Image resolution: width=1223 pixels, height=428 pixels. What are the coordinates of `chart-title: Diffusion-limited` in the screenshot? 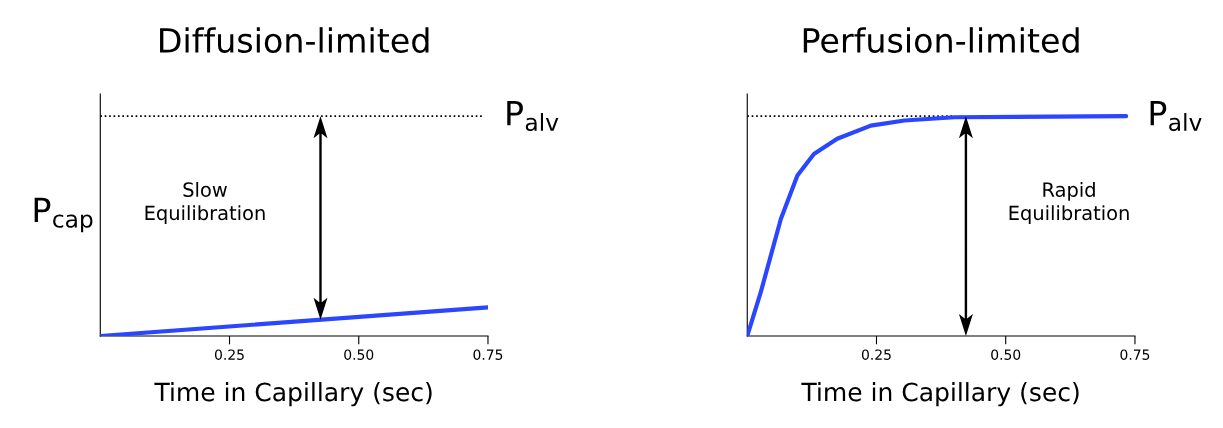 It's located at (294, 40).